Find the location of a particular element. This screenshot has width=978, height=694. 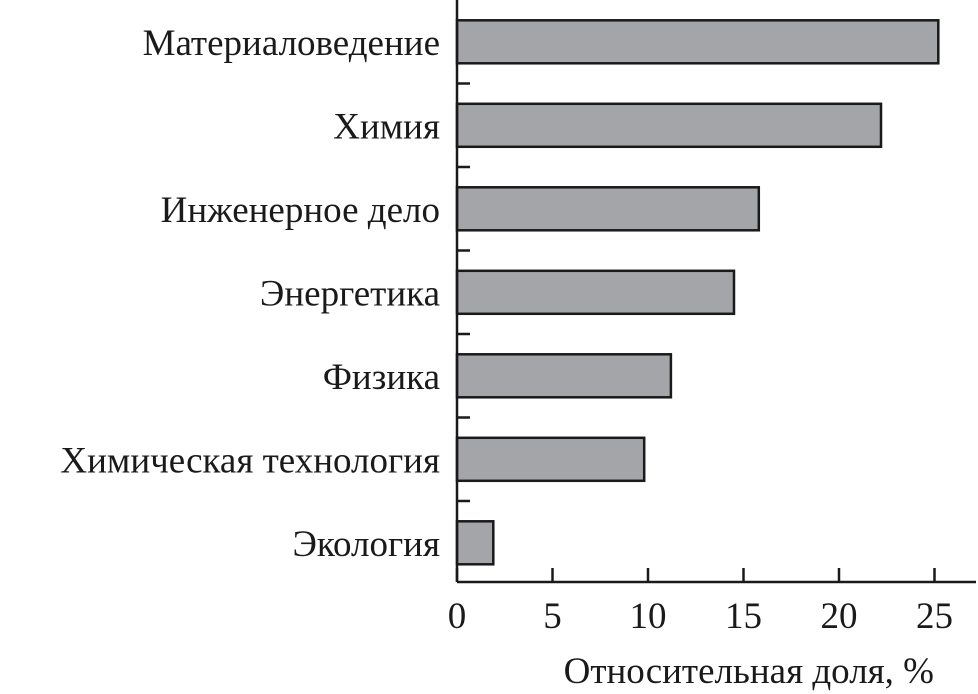

category-label-4: Физика is located at coordinates (381, 377).